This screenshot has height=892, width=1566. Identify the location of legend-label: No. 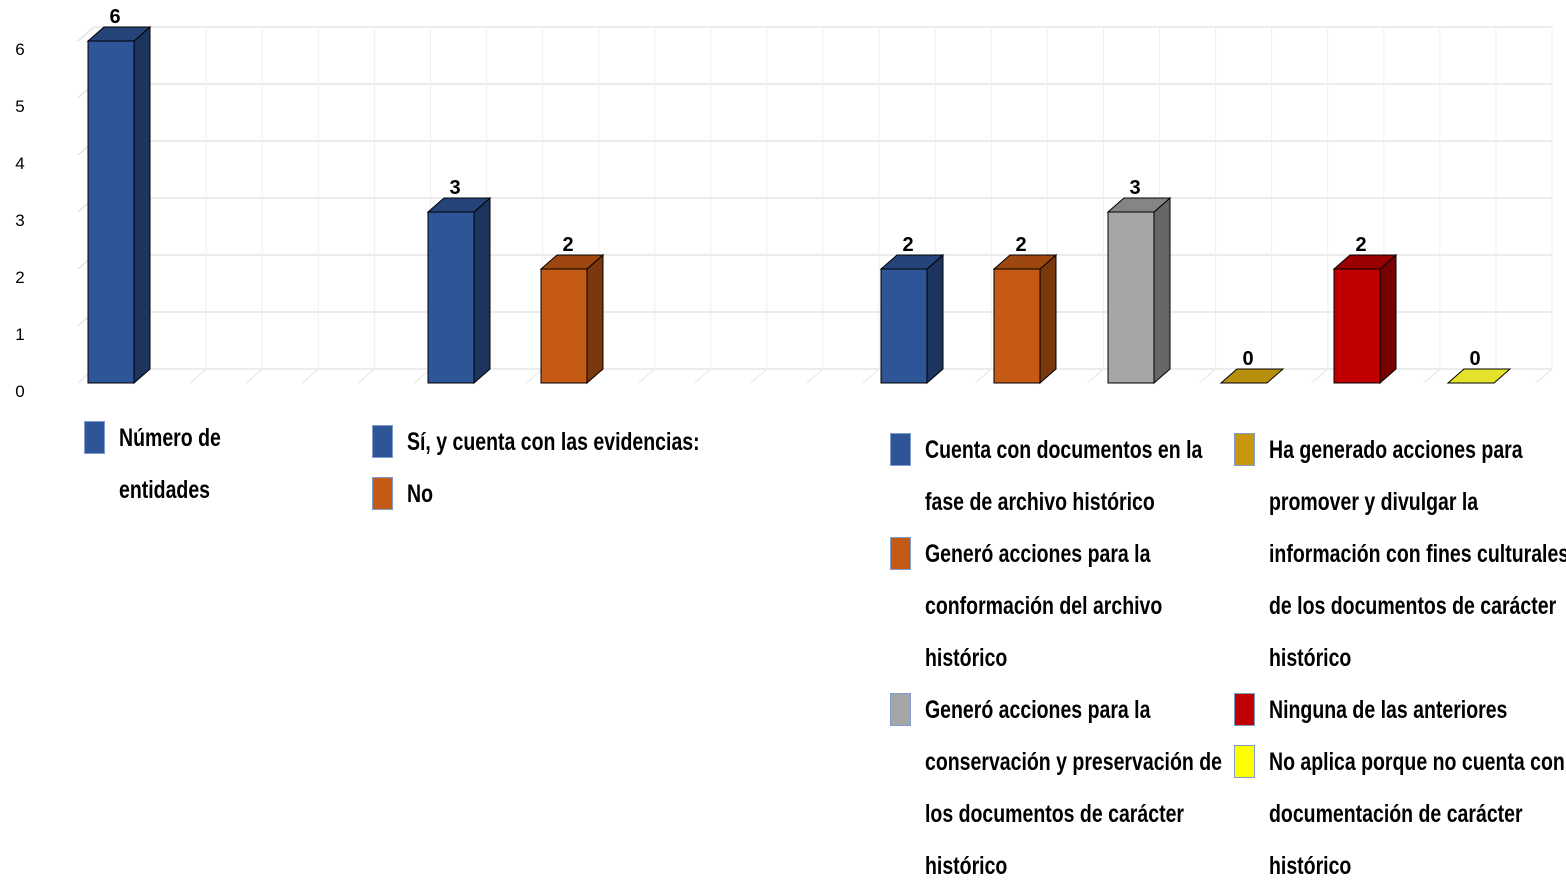
(420, 494).